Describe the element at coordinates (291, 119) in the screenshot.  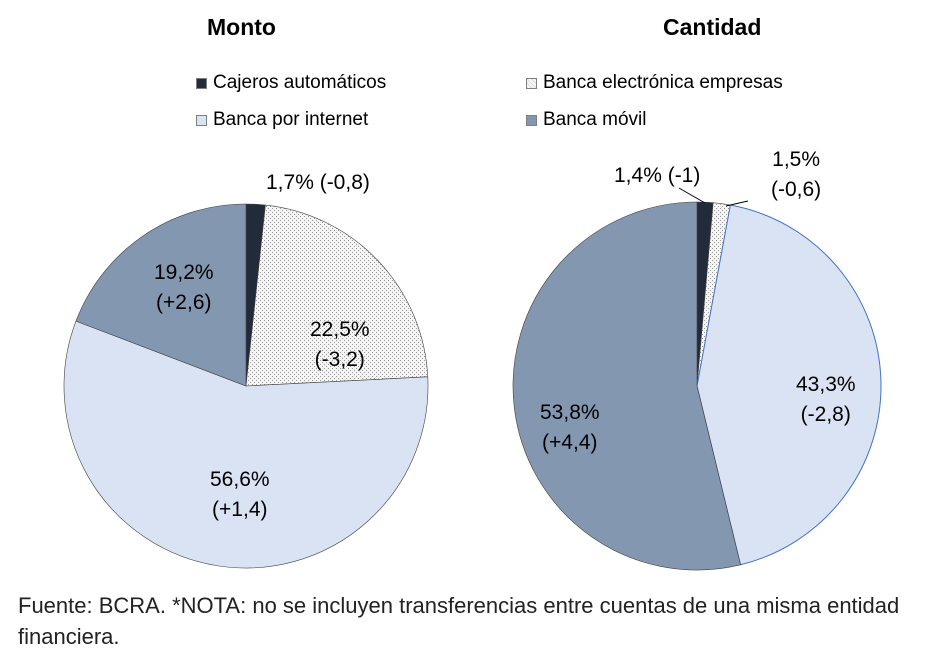
I see `legend-label: Banca por internet` at that location.